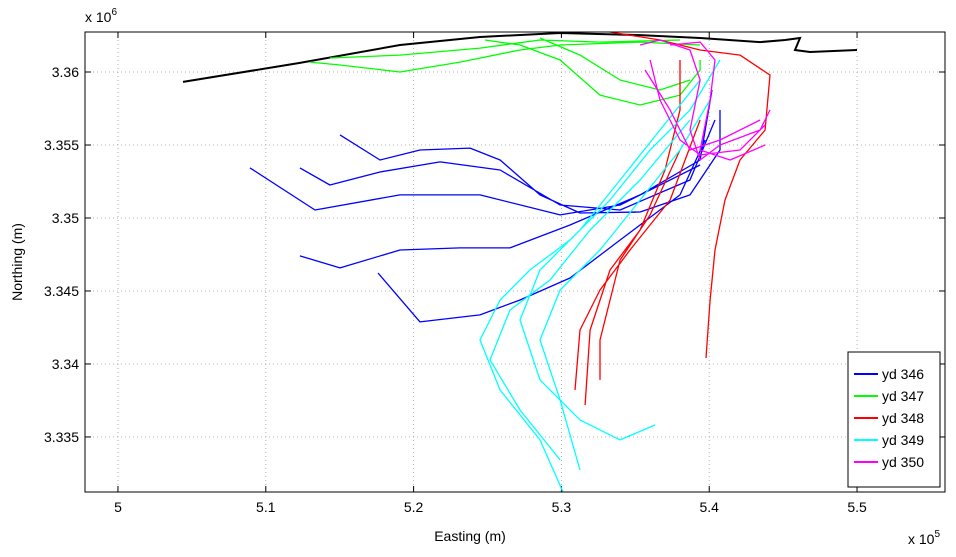  What do you see at coordinates (65, 72) in the screenshot?
I see `y-tick-label: 3.36` at bounding box center [65, 72].